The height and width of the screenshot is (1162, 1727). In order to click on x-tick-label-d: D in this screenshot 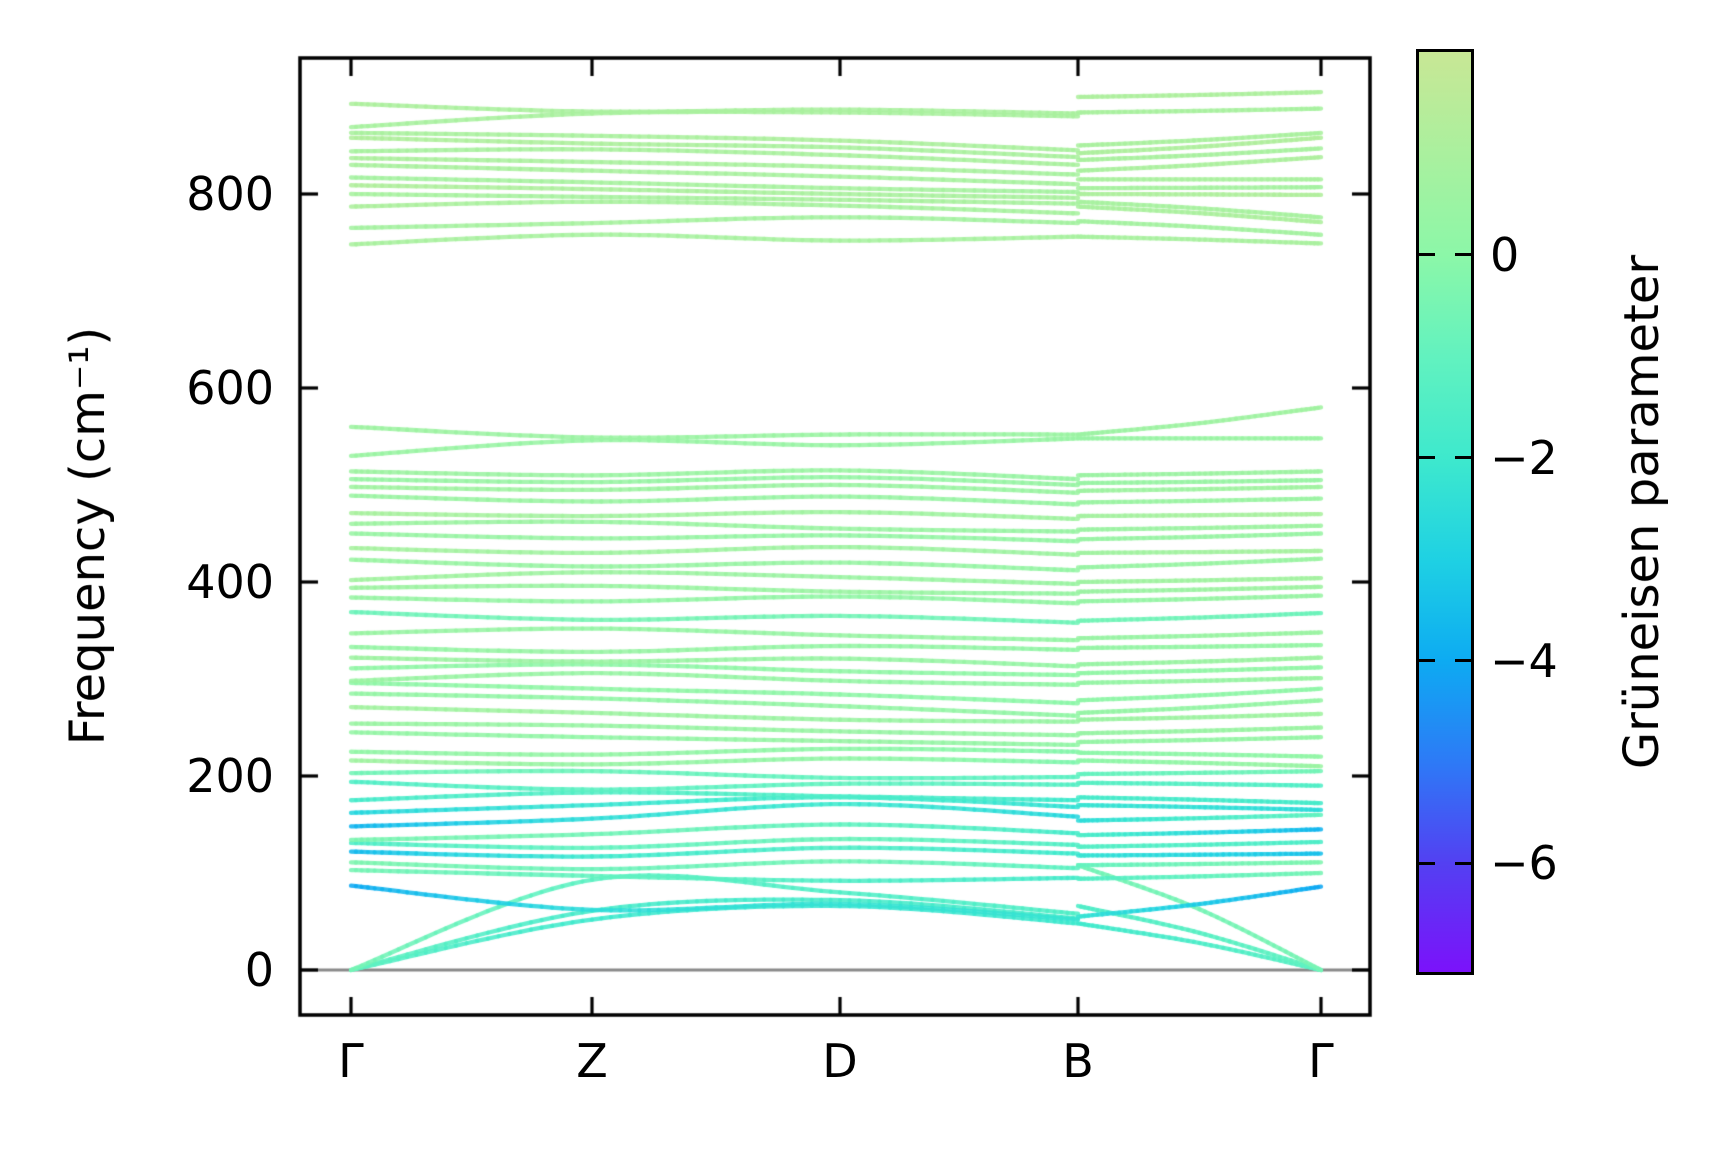, I will do `click(840, 1061)`.